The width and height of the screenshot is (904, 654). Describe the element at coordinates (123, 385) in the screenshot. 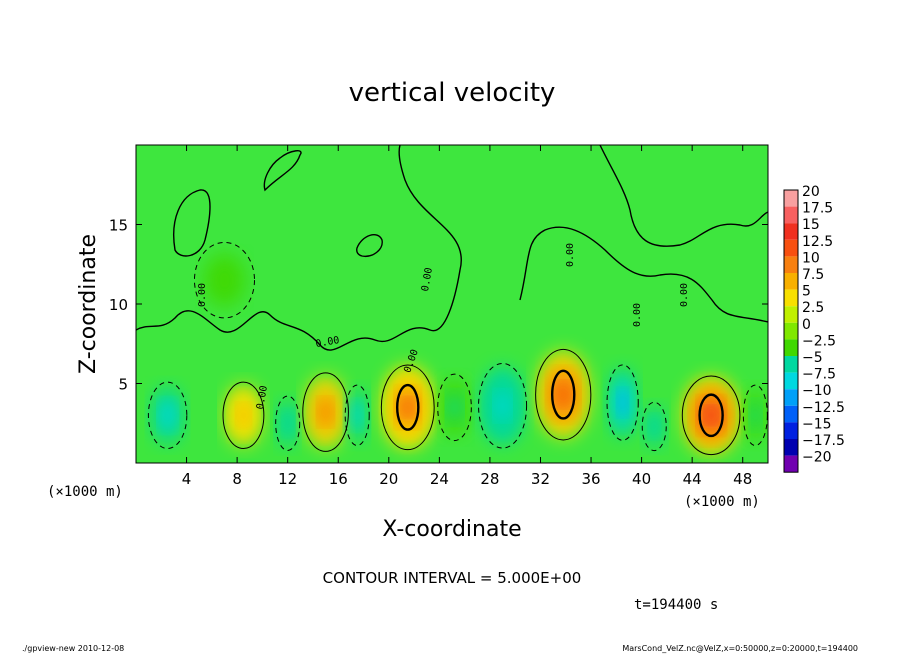

I see `y-tick-label: 5` at that location.